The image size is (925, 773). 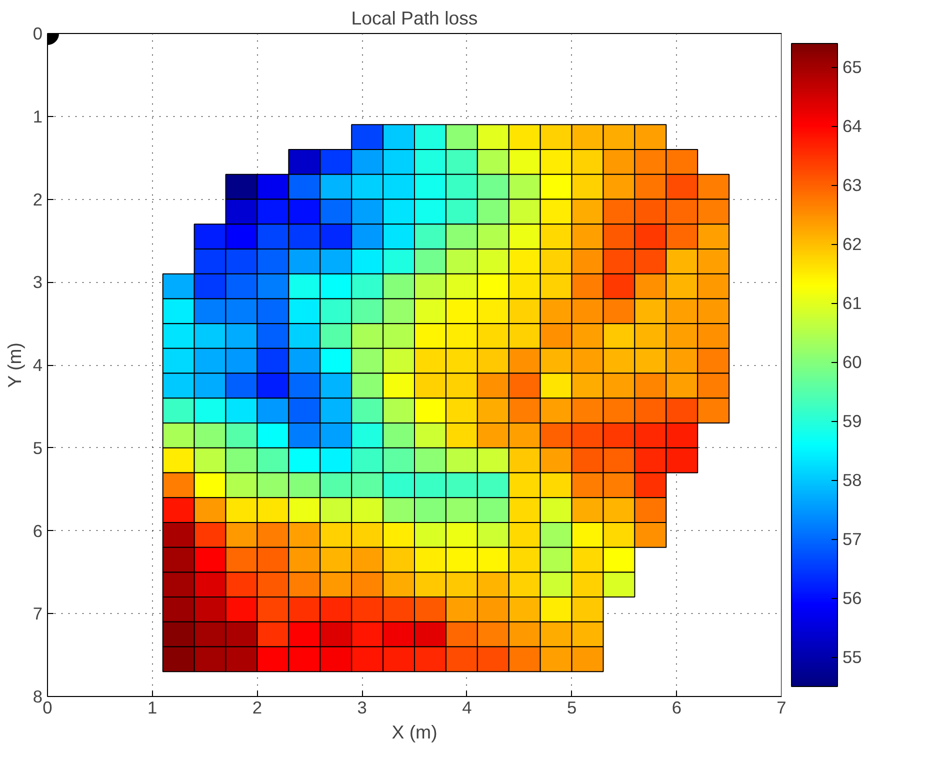 What do you see at coordinates (852, 598) in the screenshot?
I see `color-bar-label: 56` at bounding box center [852, 598].